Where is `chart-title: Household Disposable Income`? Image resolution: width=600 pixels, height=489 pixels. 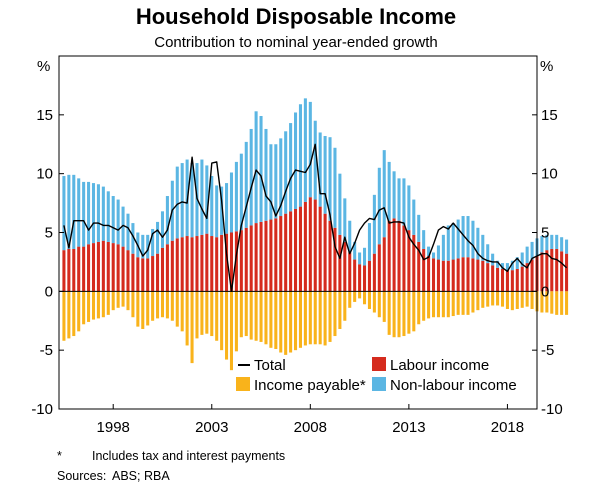
chart-title: Household Disposable Income is located at coordinates (296, 16).